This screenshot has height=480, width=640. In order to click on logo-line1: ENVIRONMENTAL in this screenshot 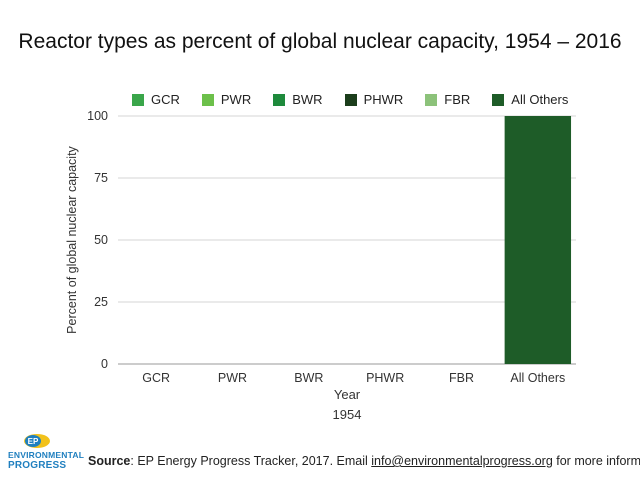, I will do `click(46, 455)`.